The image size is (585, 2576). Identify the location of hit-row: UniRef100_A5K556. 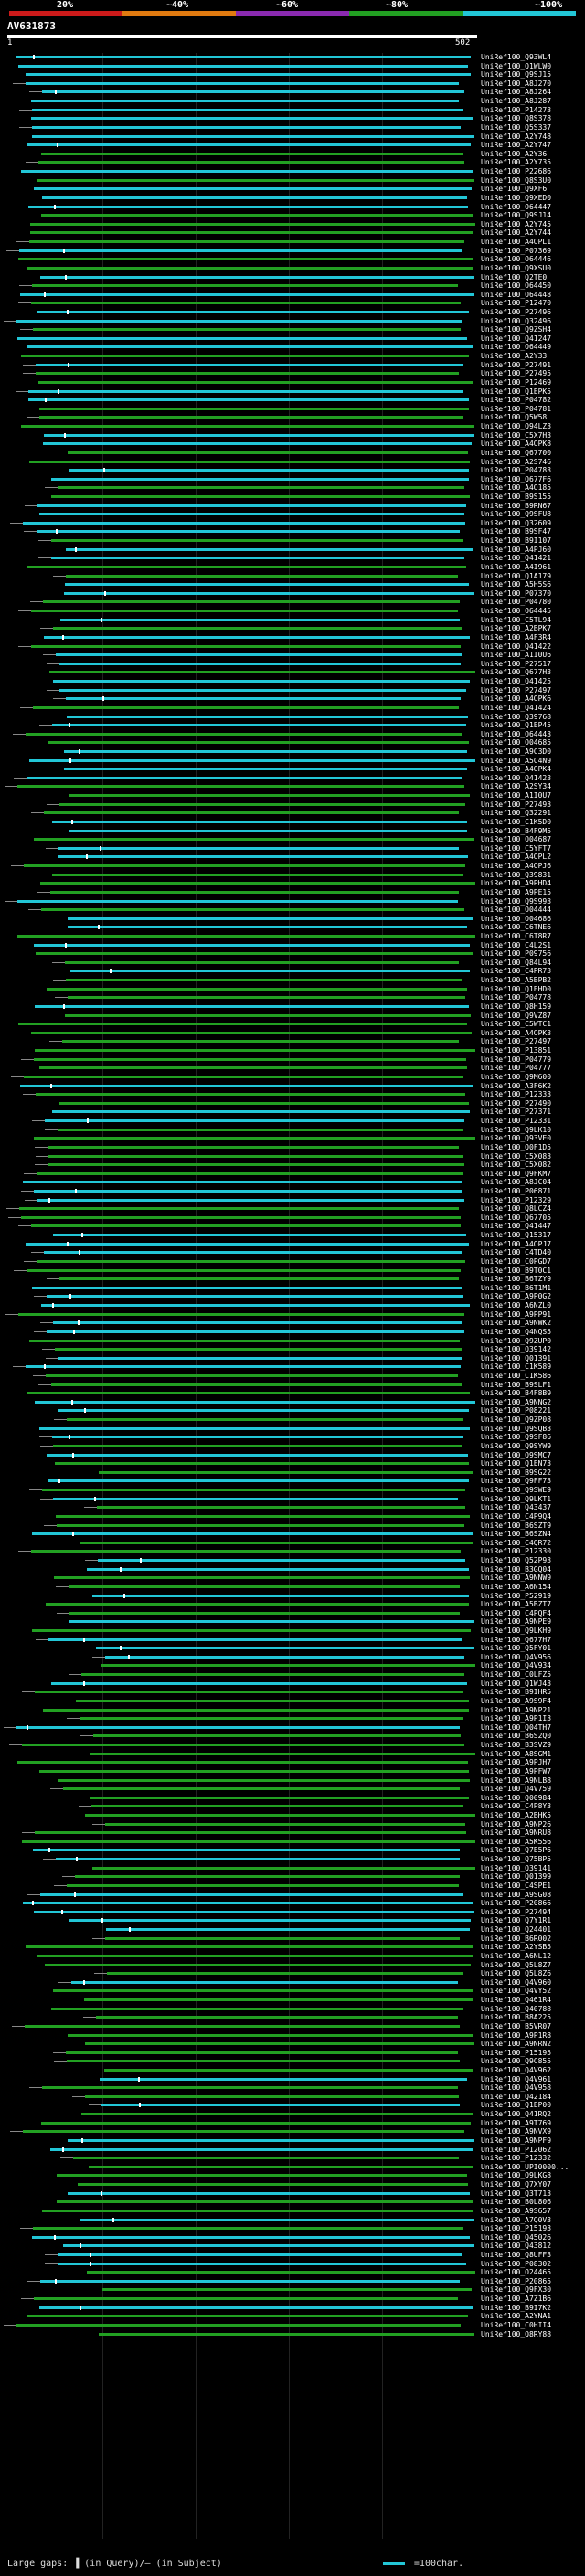
(293, 1842).